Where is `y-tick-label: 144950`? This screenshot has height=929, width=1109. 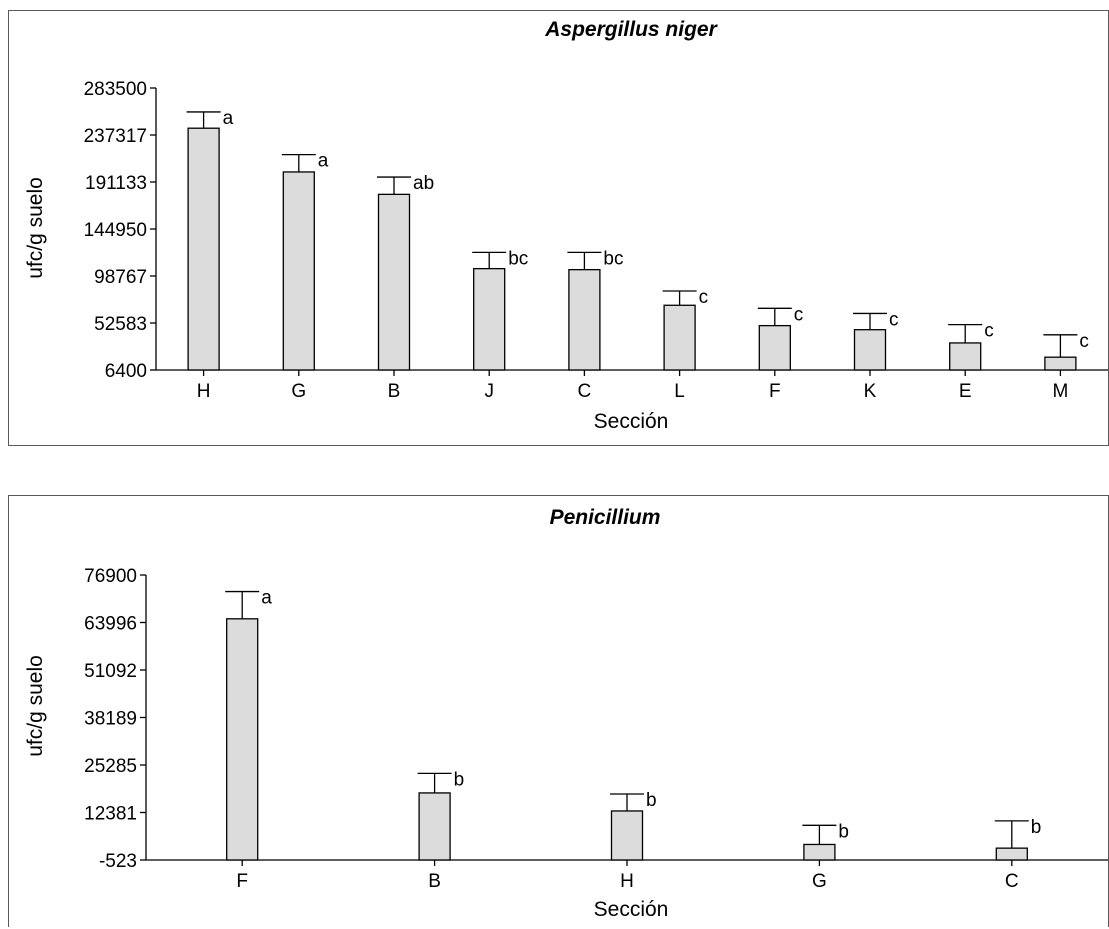
y-tick-label: 144950 is located at coordinates (115, 230).